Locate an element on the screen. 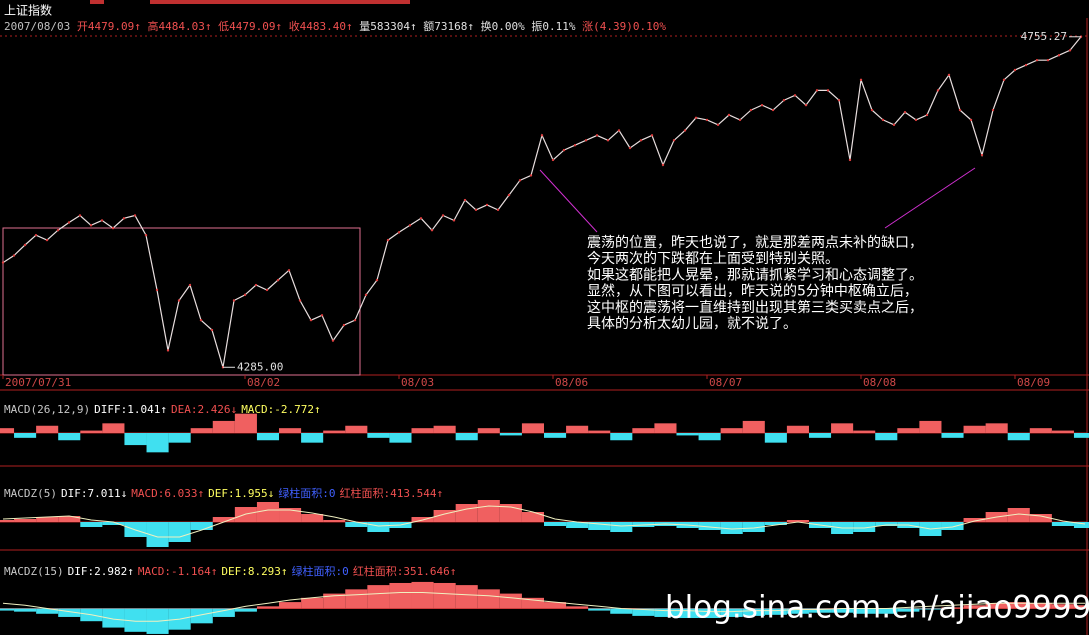 This screenshot has height=635, width=1089. title: 上证指数 is located at coordinates (28, 10).